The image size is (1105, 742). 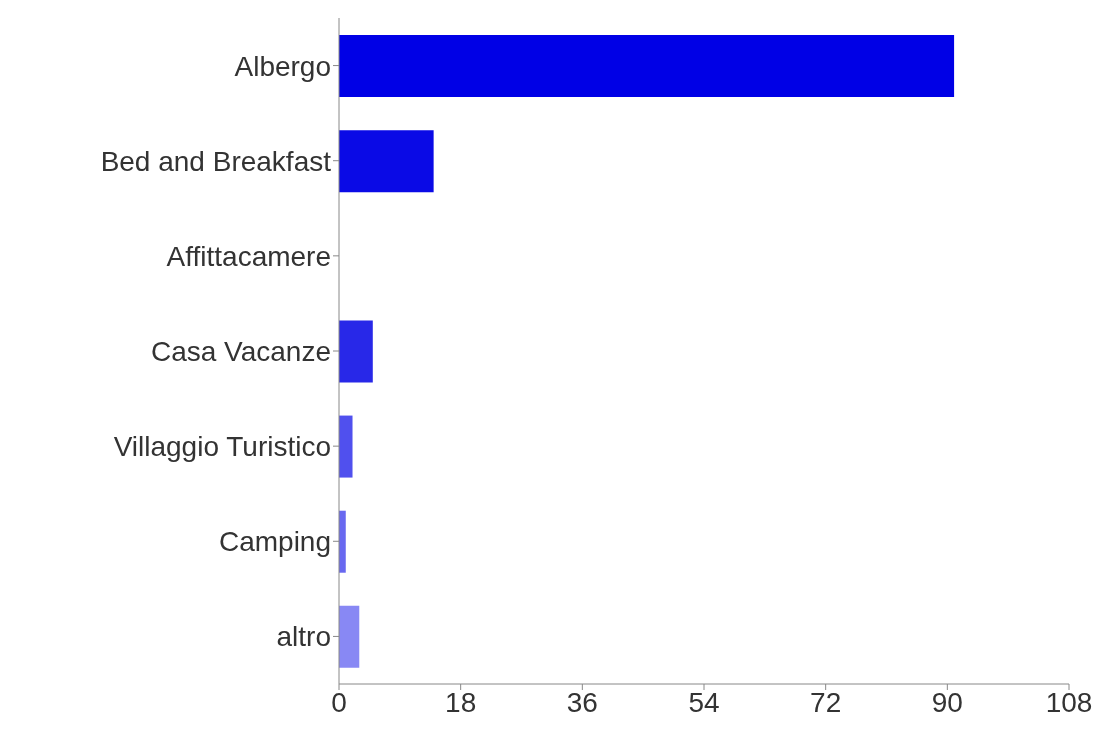 I want to click on y-tick-label: altro, so click(x=303, y=637).